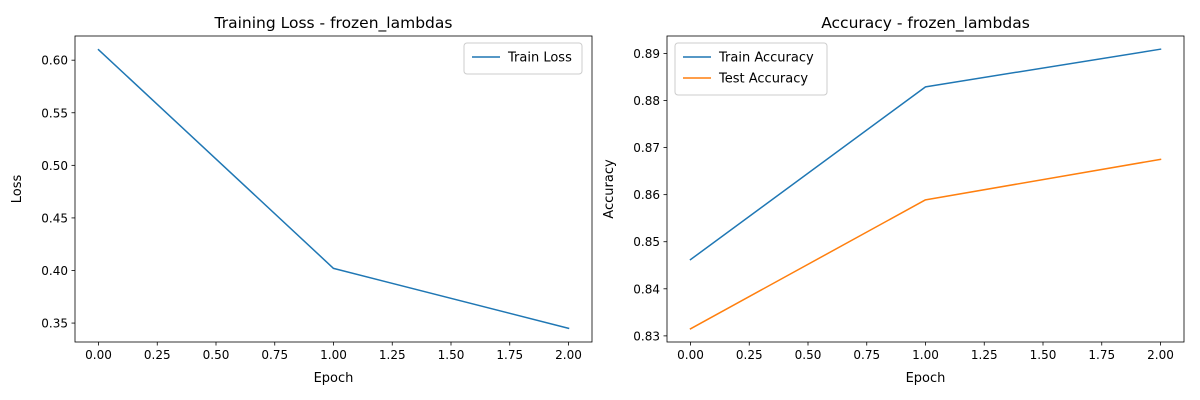 This screenshot has height=400, width=1200. What do you see at coordinates (766, 58) in the screenshot?
I see `legend-label-0: Train Accuracy` at bounding box center [766, 58].